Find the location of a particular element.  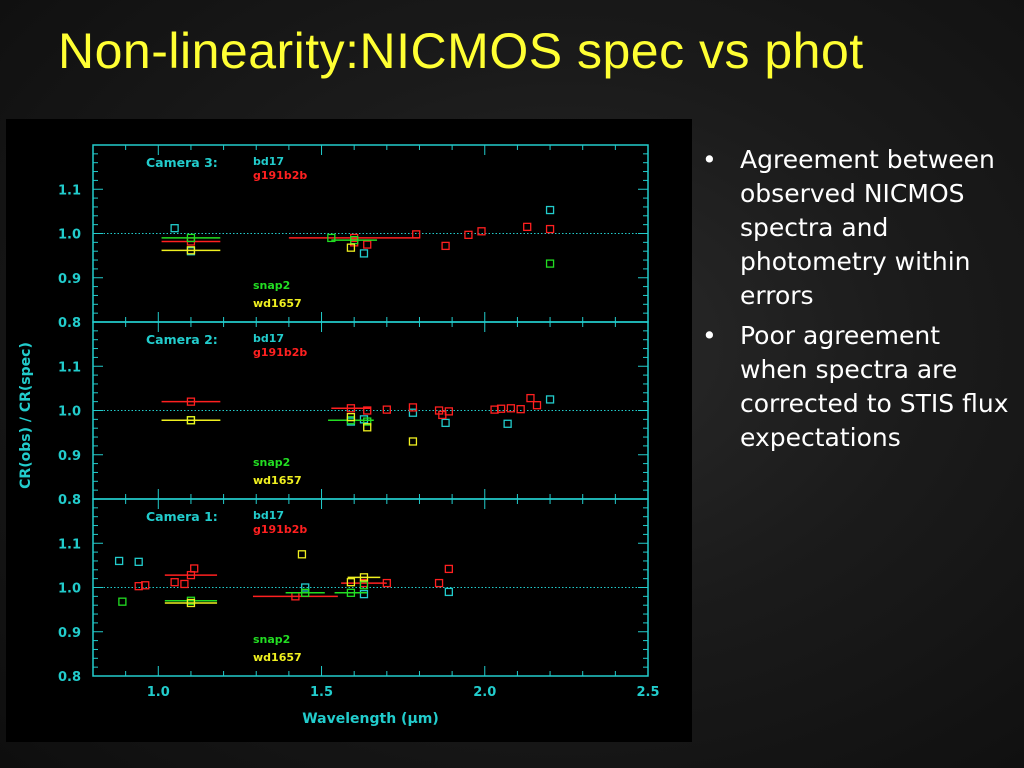

y-axis-label: CR(obs) / CR(spec) is located at coordinates (26, 415).